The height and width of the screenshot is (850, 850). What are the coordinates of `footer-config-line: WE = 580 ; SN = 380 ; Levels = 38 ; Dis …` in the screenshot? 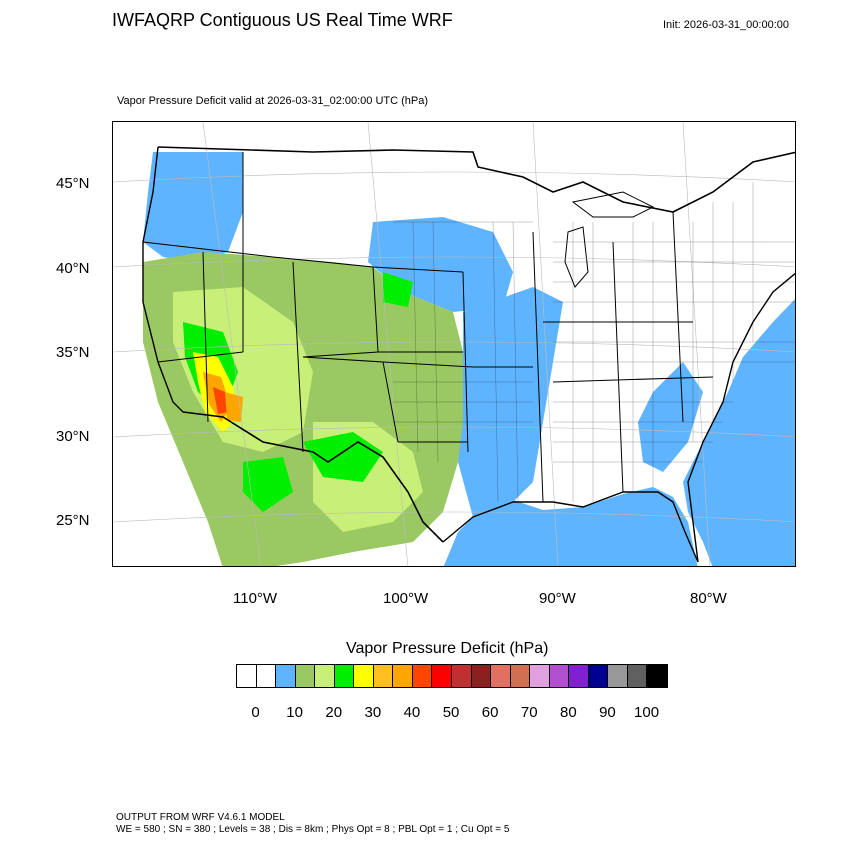 It's located at (313, 829).